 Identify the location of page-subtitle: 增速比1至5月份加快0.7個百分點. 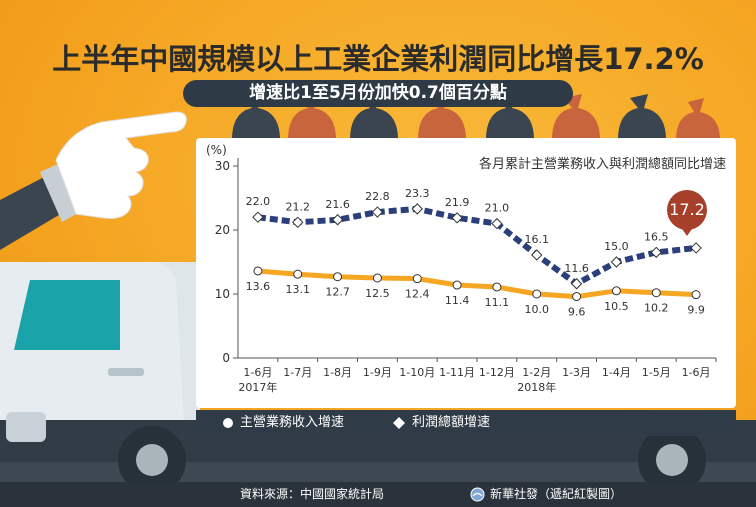
(378, 93).